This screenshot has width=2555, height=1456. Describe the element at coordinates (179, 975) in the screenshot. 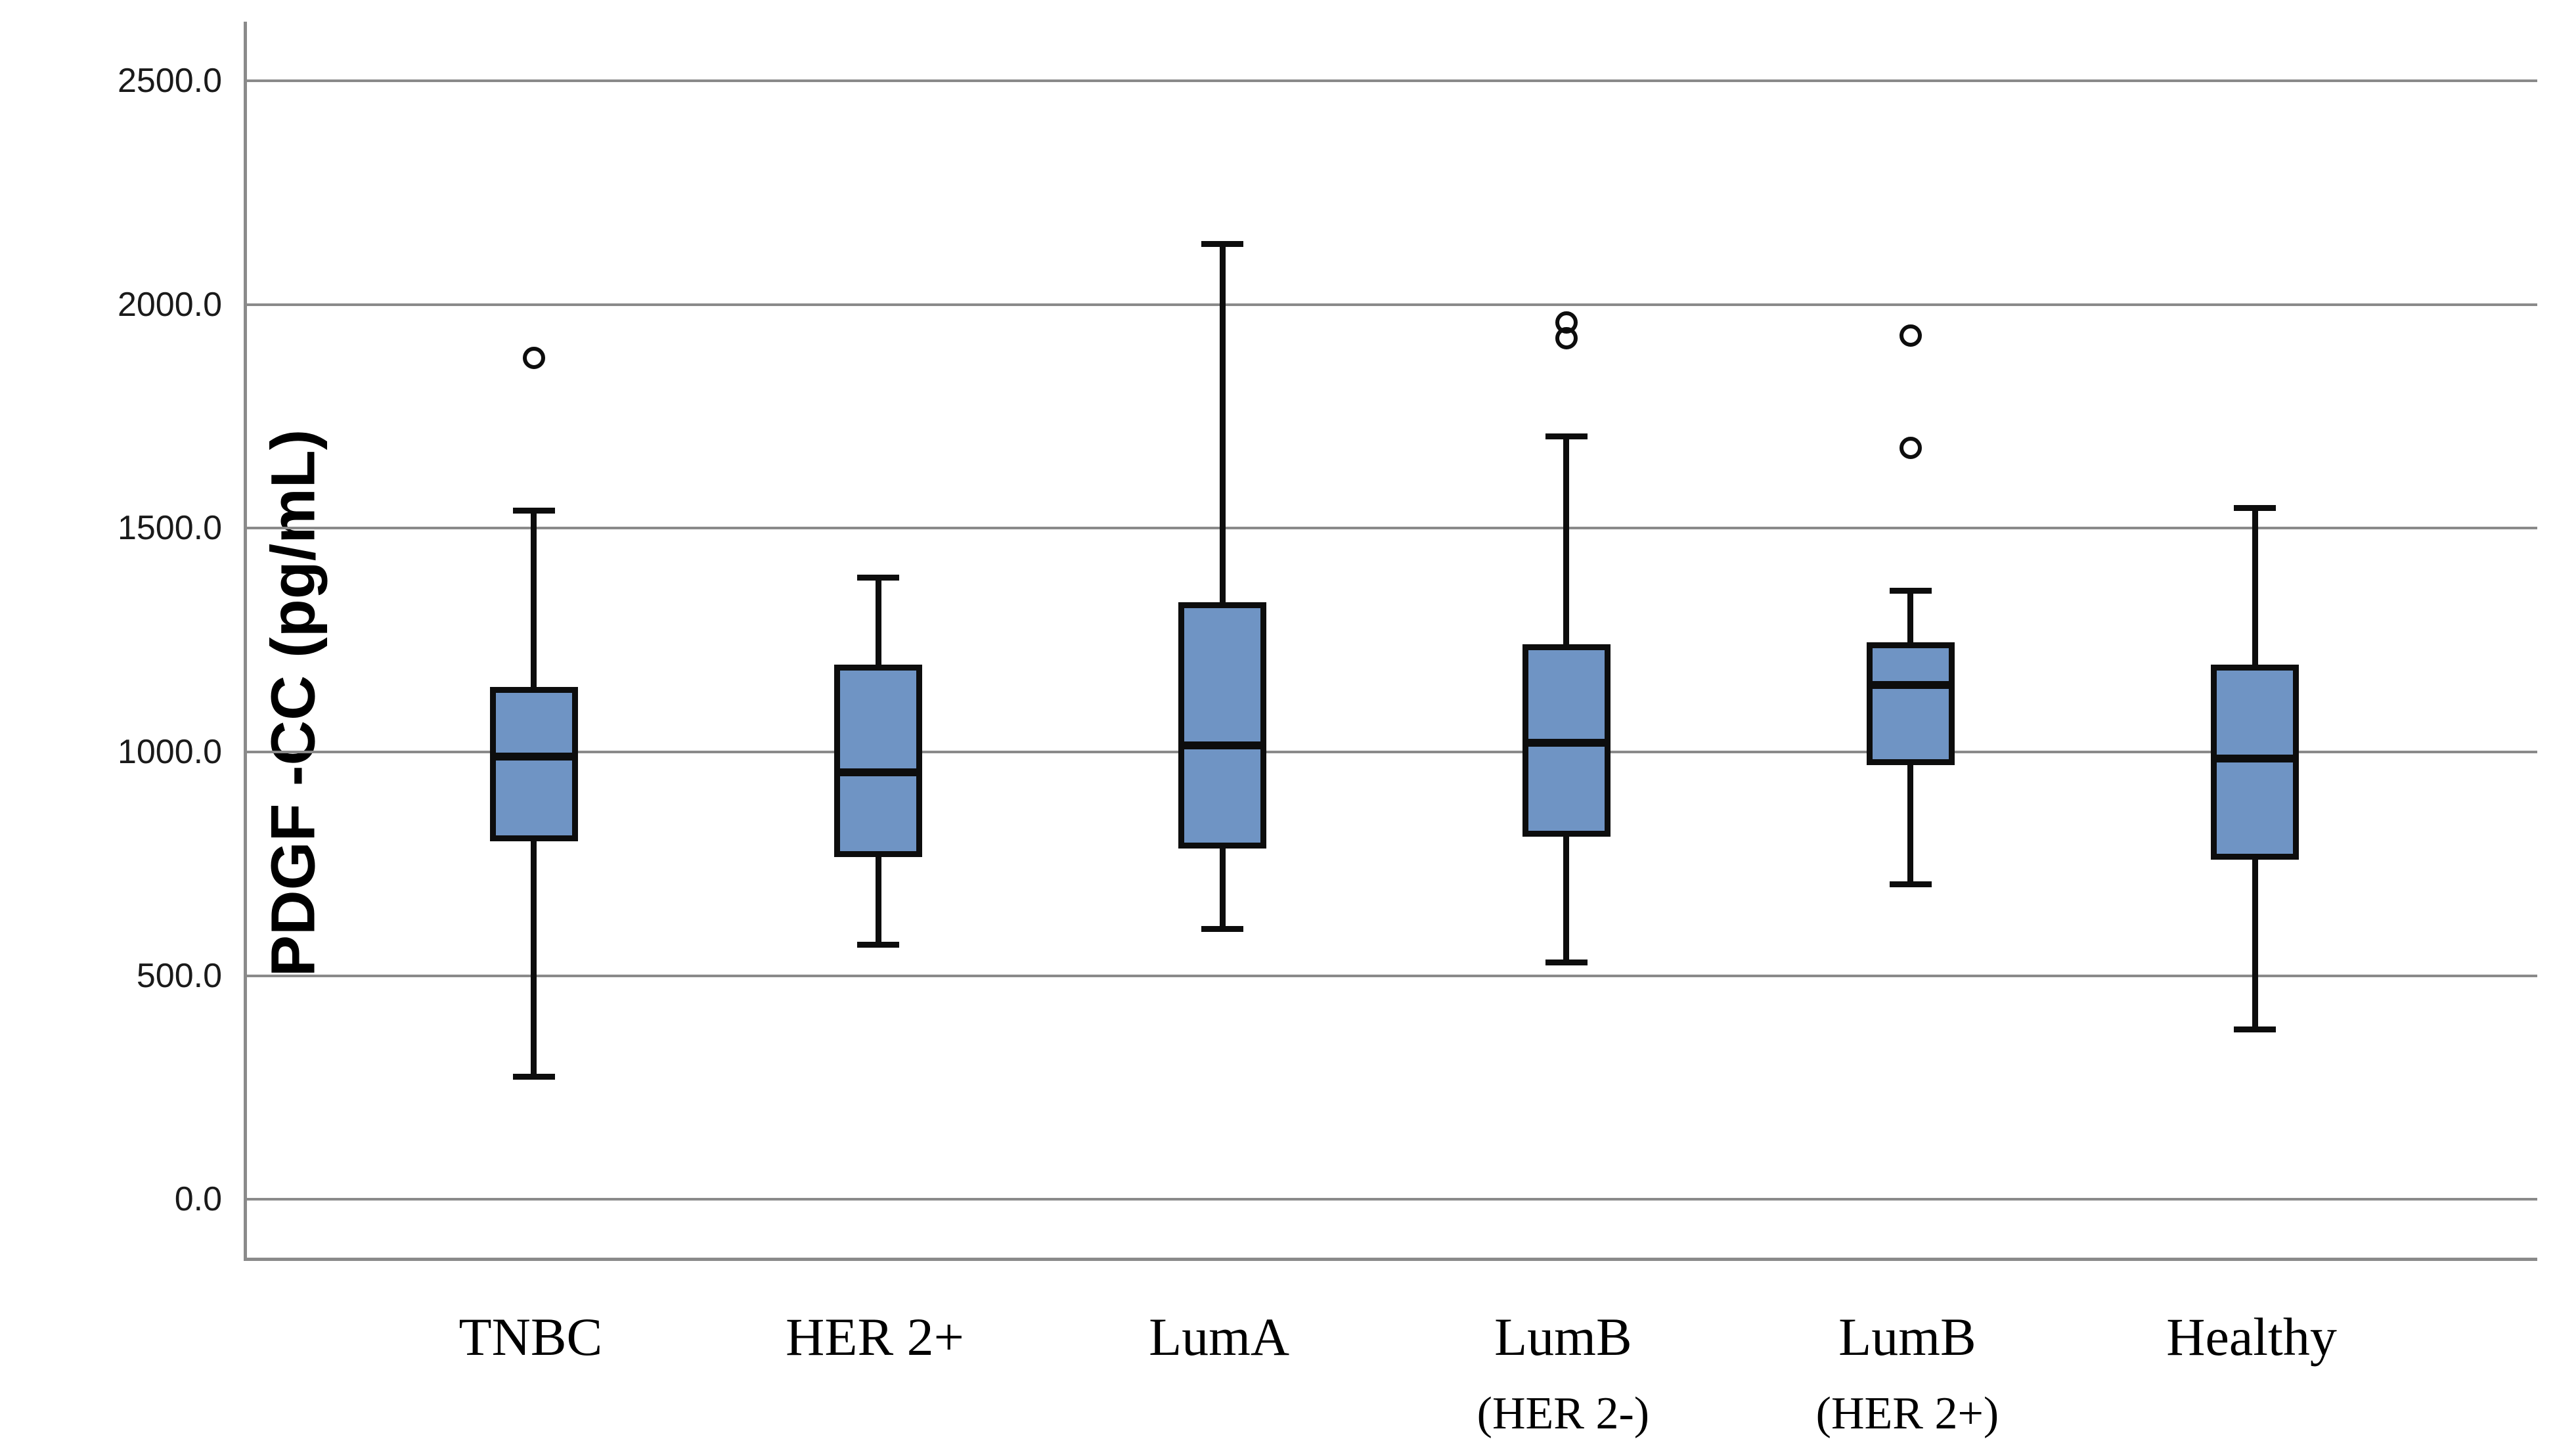

I see `y-tick-label: 500.0` at that location.